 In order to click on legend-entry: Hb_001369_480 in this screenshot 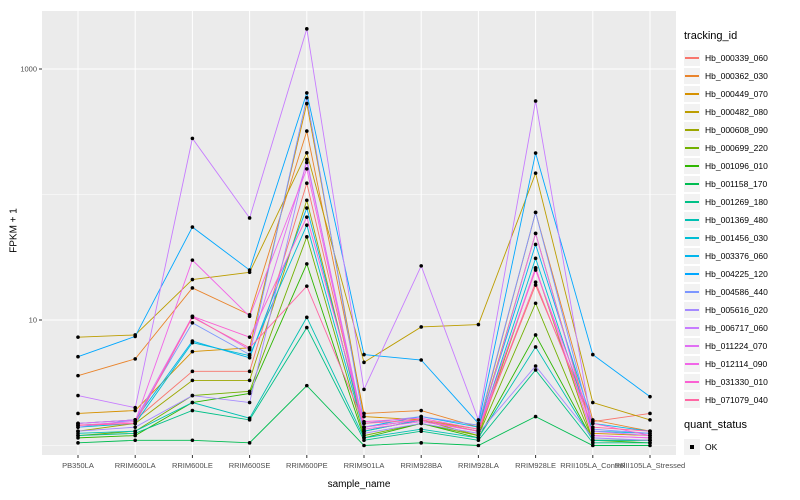, I will do `click(741, 220)`.